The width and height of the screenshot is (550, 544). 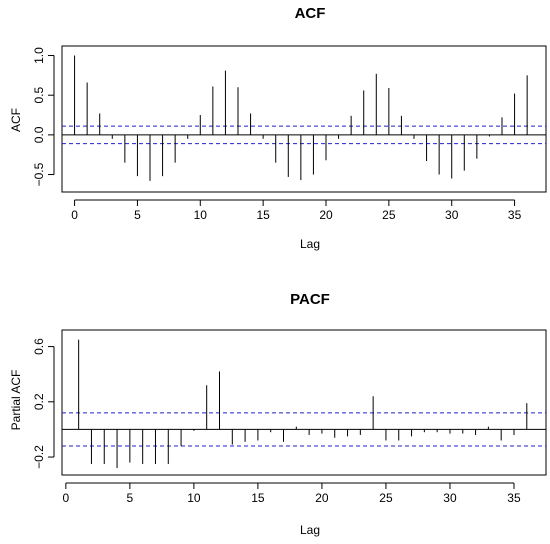 I want to click on pacf-x-tick-label: 35, so click(x=514, y=498).